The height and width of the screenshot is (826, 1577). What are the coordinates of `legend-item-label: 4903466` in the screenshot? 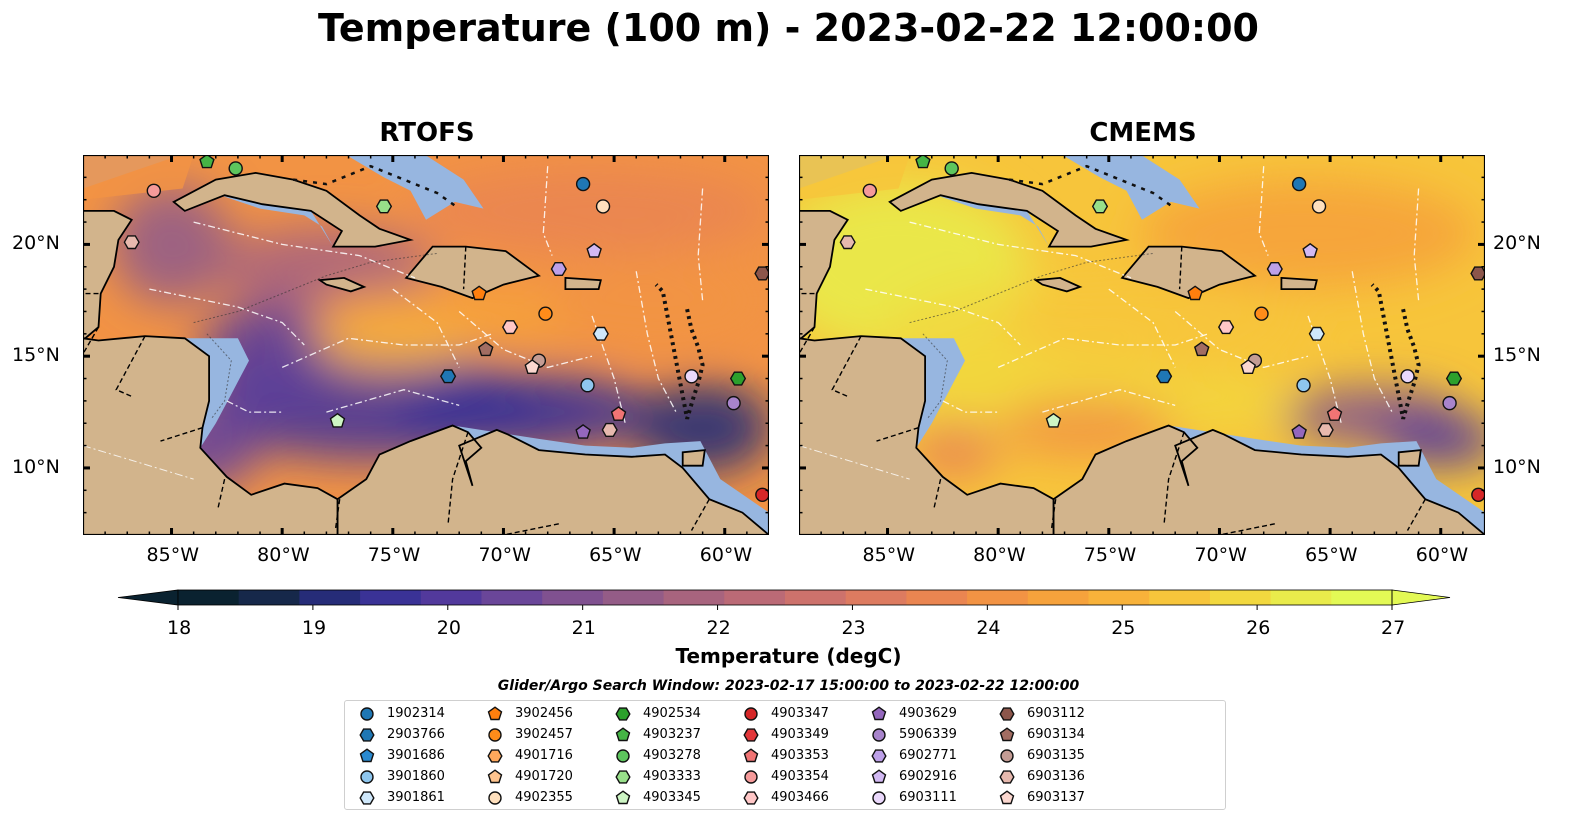 It's located at (800, 797).